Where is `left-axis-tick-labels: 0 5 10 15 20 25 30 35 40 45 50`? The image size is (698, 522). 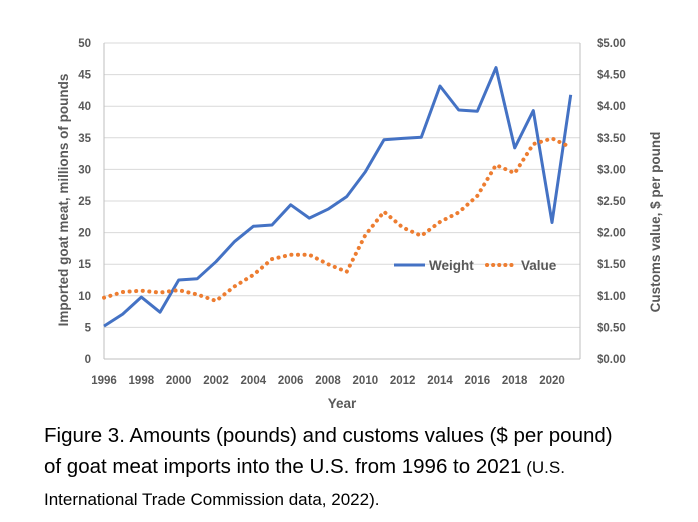 left-axis-tick-labels: 0 5 10 15 20 25 30 35 40 45 50 is located at coordinates (84, 202).